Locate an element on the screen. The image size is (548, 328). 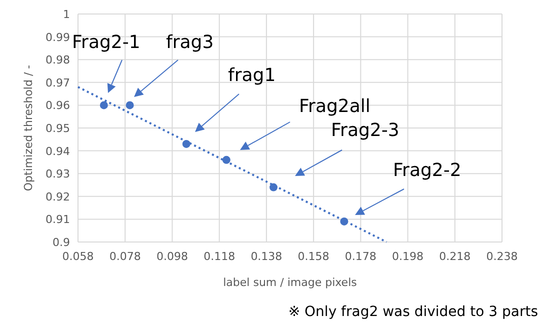
y-axis-title: Optimized threshold / - is located at coordinates (28, 128).